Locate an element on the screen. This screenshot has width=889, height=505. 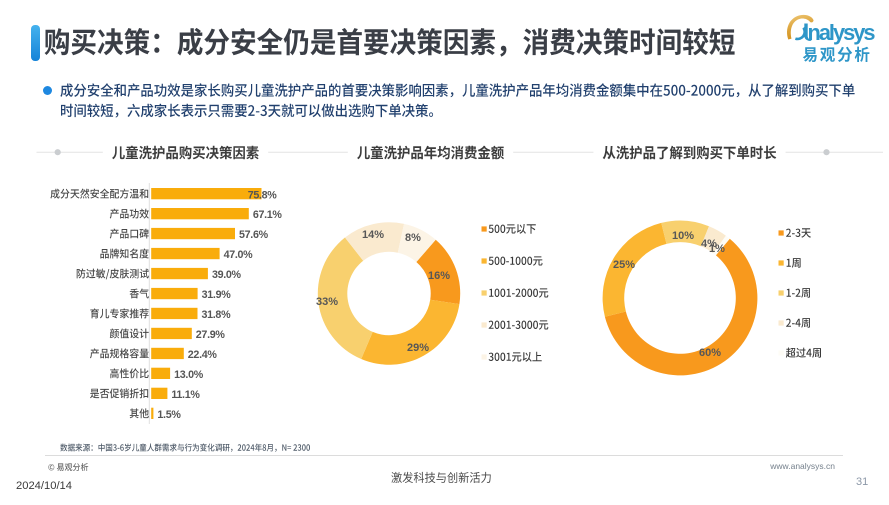
svg-text: 1.5% is located at coordinates (169, 415).